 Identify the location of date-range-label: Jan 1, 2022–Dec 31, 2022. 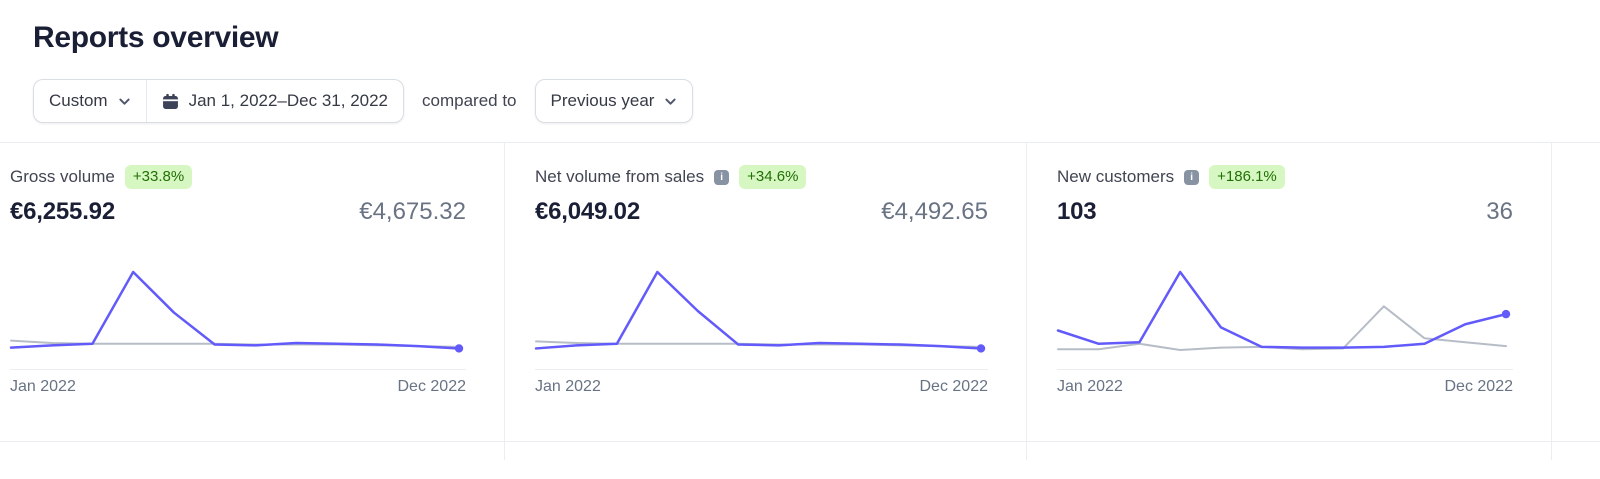
(288, 100).